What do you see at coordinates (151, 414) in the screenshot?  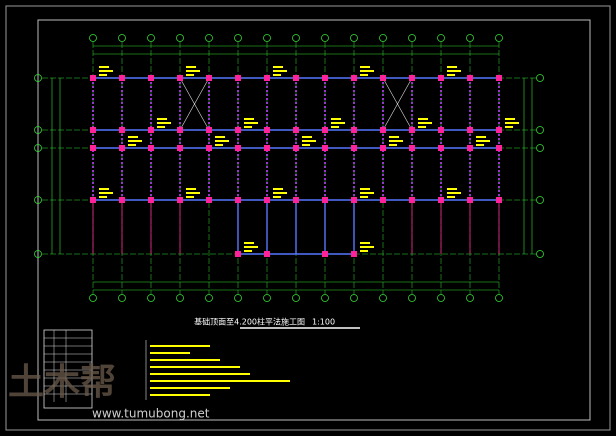 I see `watermark-url: www.tumubong.net` at bounding box center [151, 414].